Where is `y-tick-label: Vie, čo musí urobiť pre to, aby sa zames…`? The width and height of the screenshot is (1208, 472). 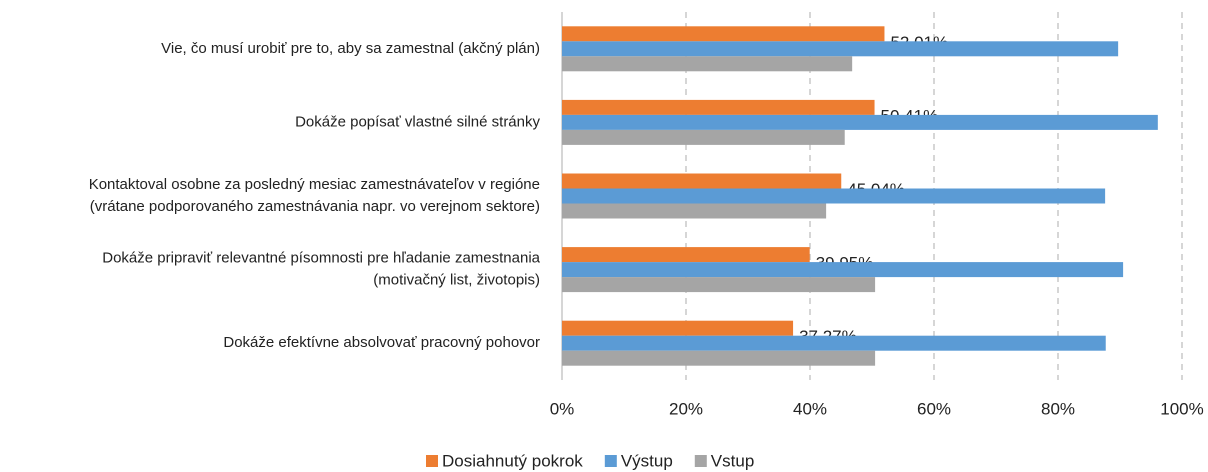
y-tick-label: Vie, čo musí urobiť pre to, aby sa zames… is located at coordinates (350, 48).